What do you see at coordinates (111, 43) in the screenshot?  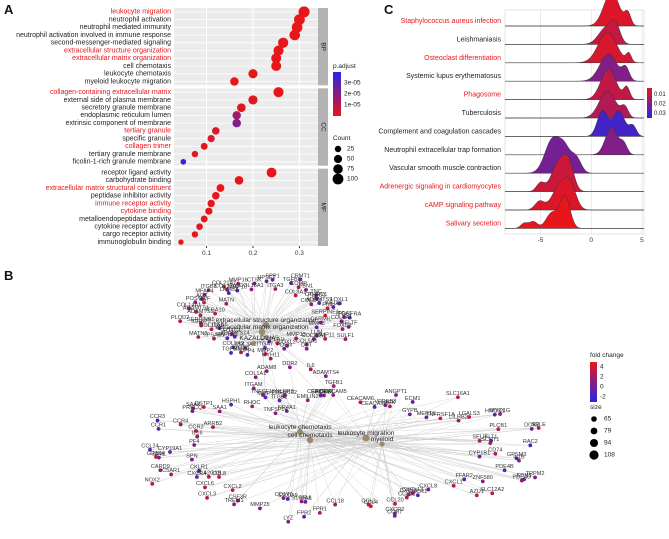 I see `term-label: second-messenger-mediated signaling` at bounding box center [111, 43].